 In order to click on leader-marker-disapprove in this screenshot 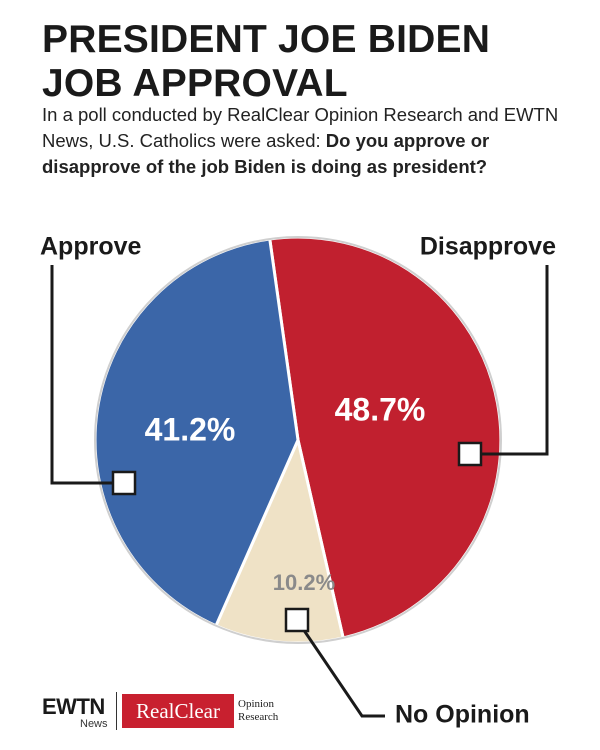, I will do `click(470, 454)`.